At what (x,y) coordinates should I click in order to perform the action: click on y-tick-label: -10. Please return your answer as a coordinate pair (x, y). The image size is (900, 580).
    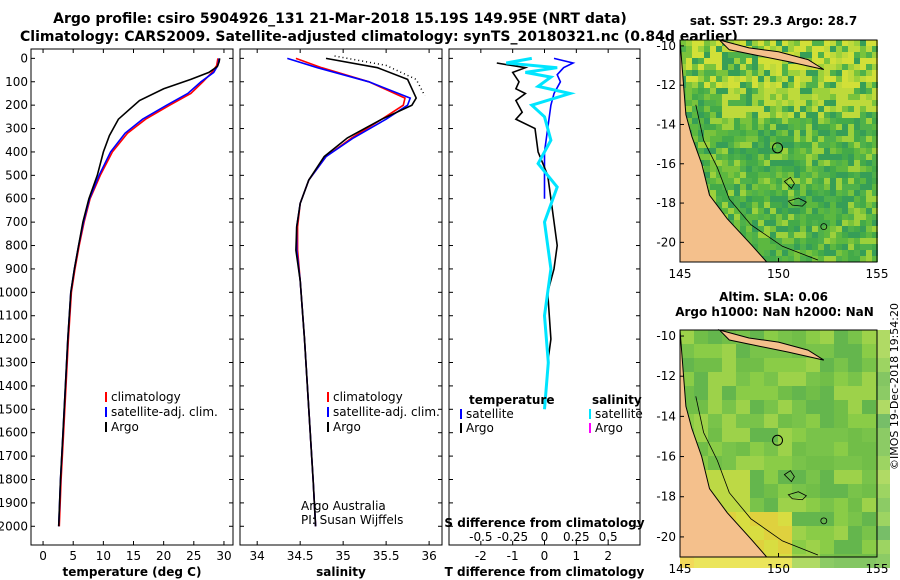
    Looking at the image, I should click on (666, 46).